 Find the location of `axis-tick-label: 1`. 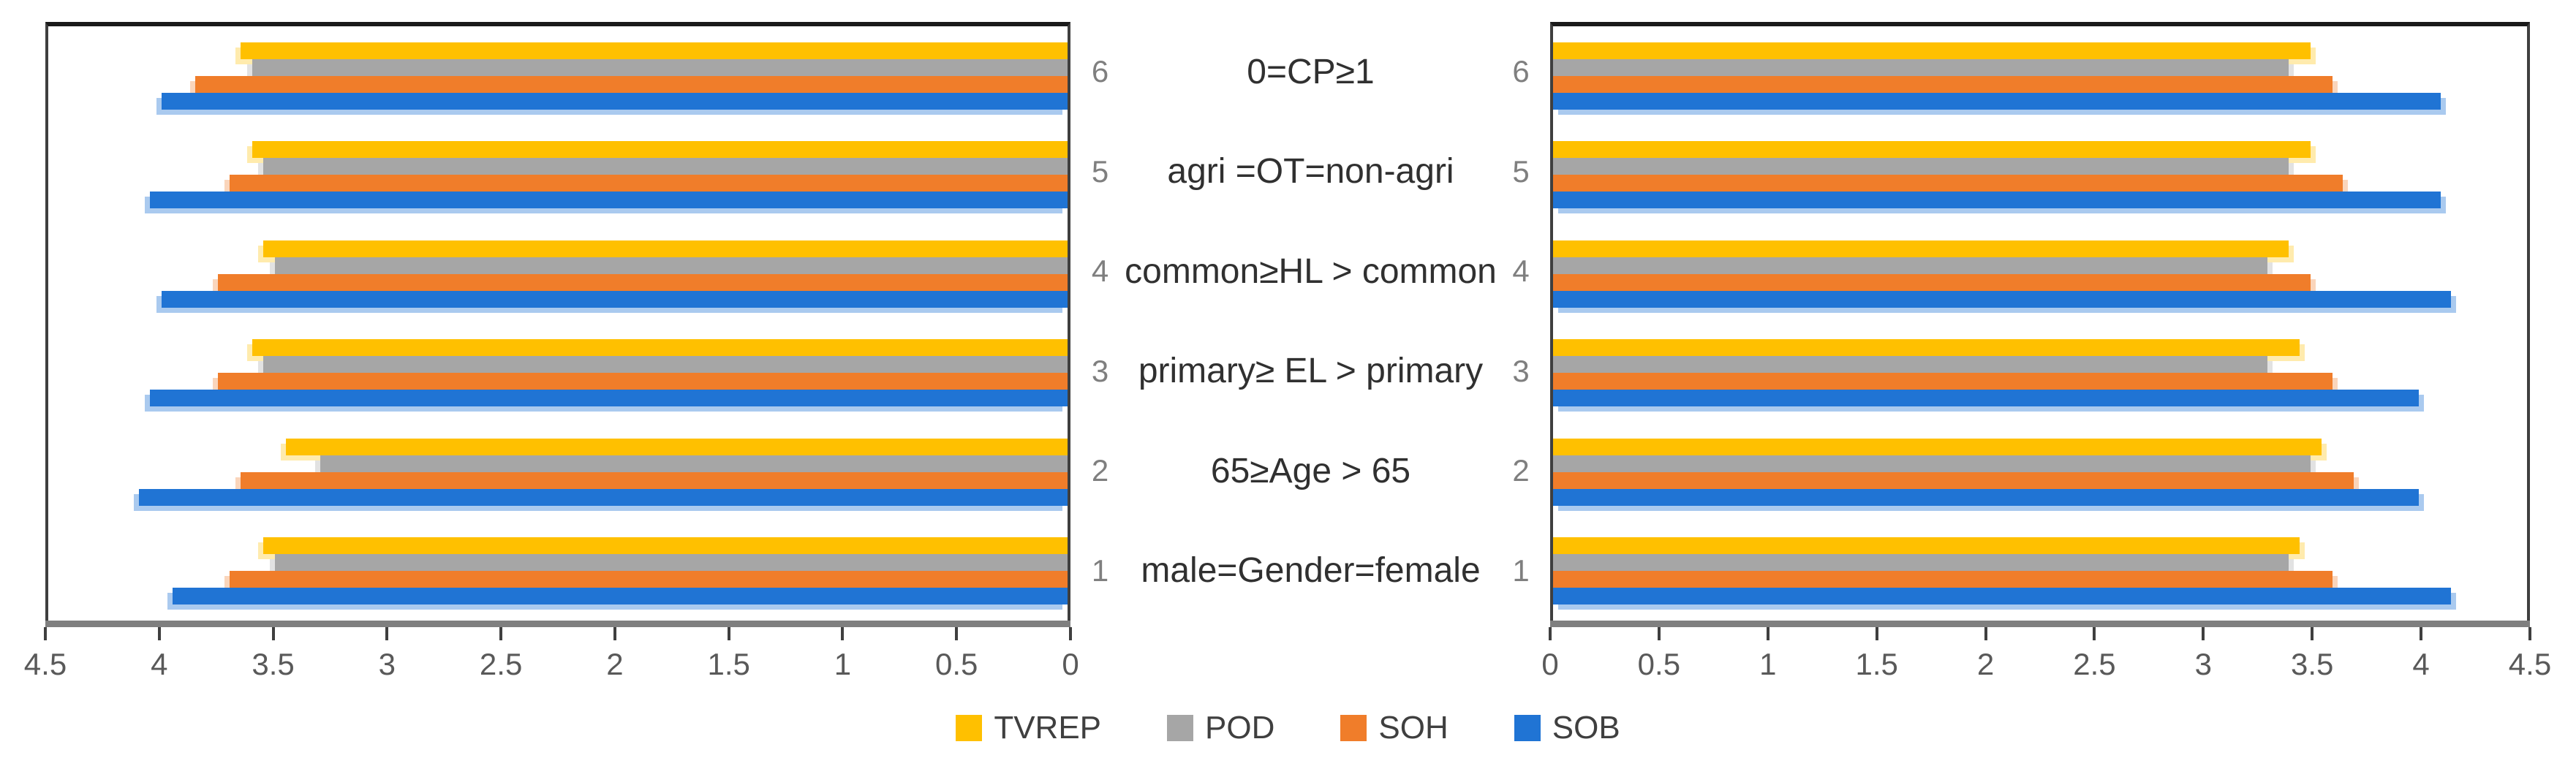

axis-tick-label: 1 is located at coordinates (1768, 664).